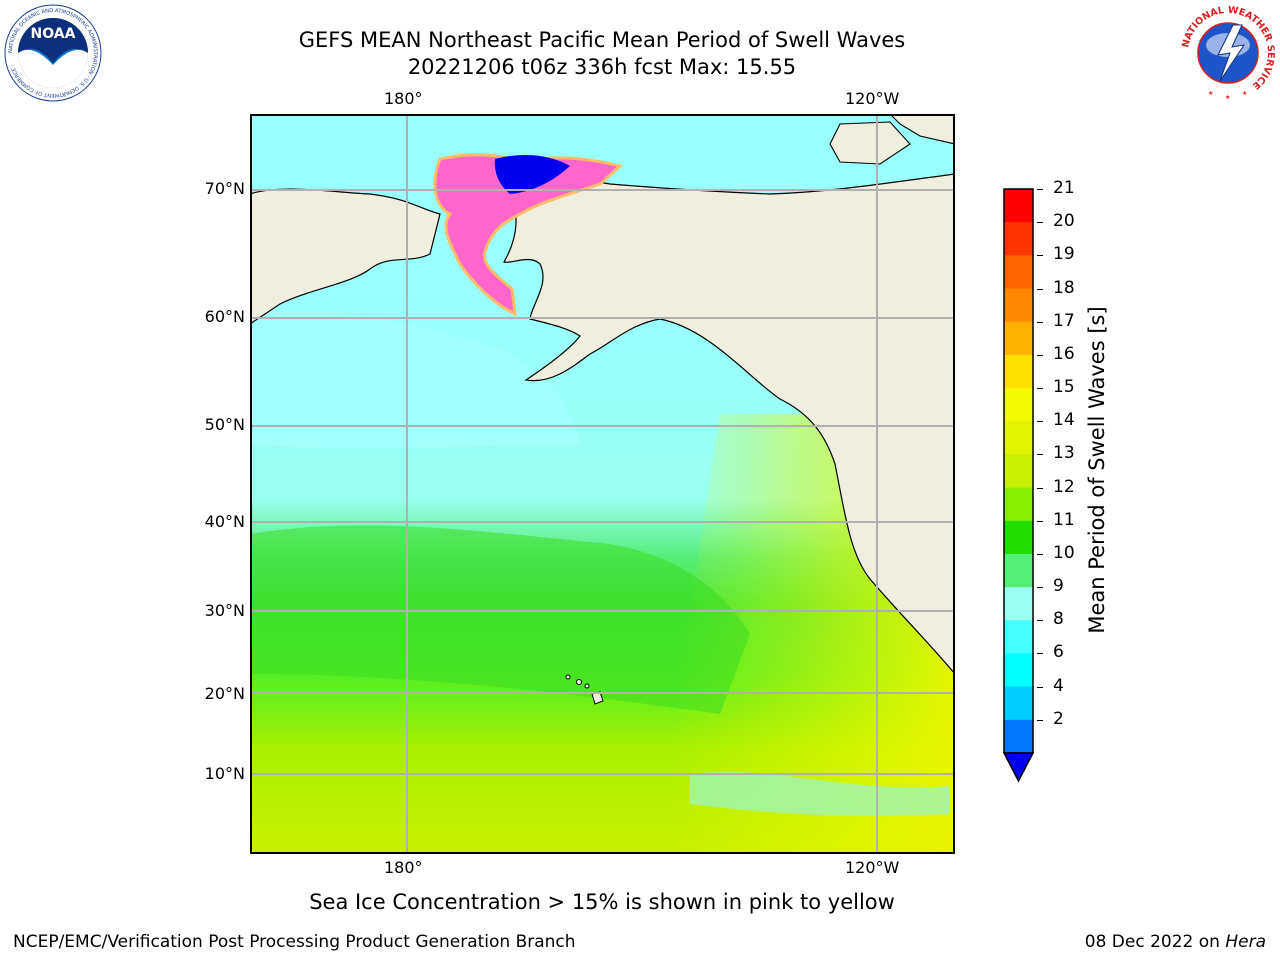  What do you see at coordinates (532, 174) in the screenshot?
I see `sea-ice-core` at bounding box center [532, 174].